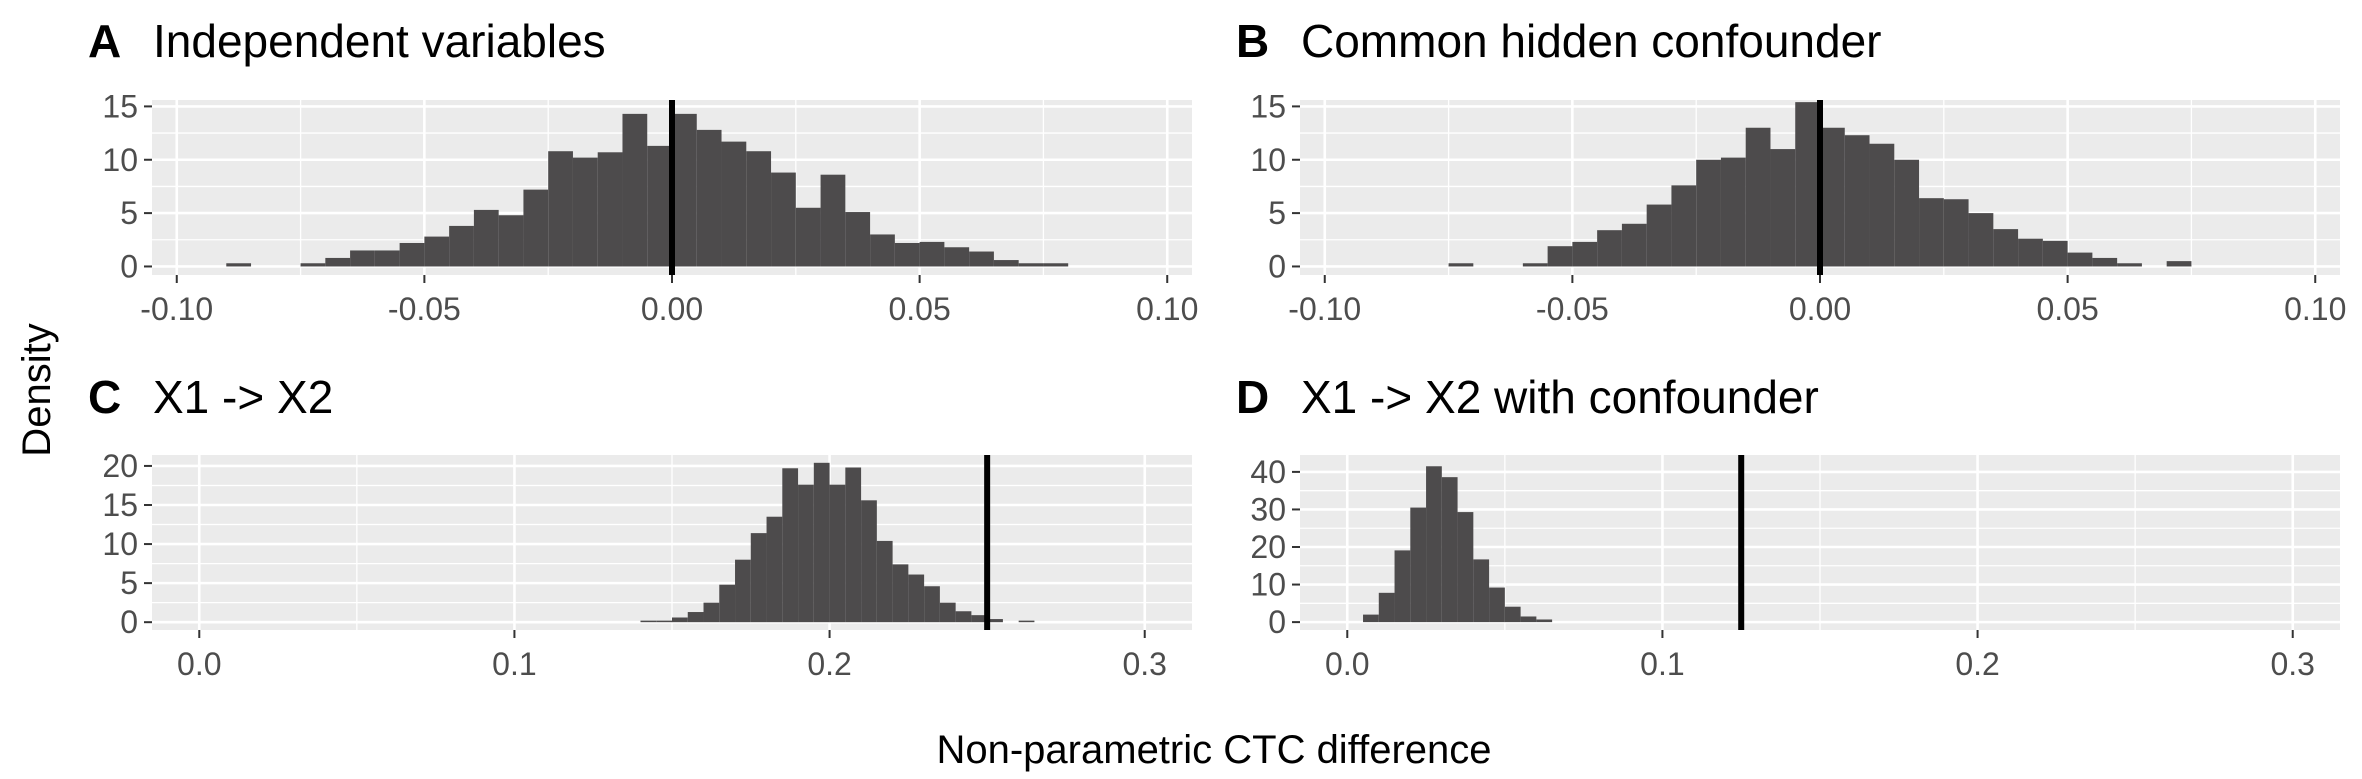  What do you see at coordinates (1268, 509) in the screenshot?
I see `y-tick-label: 30` at bounding box center [1268, 509].